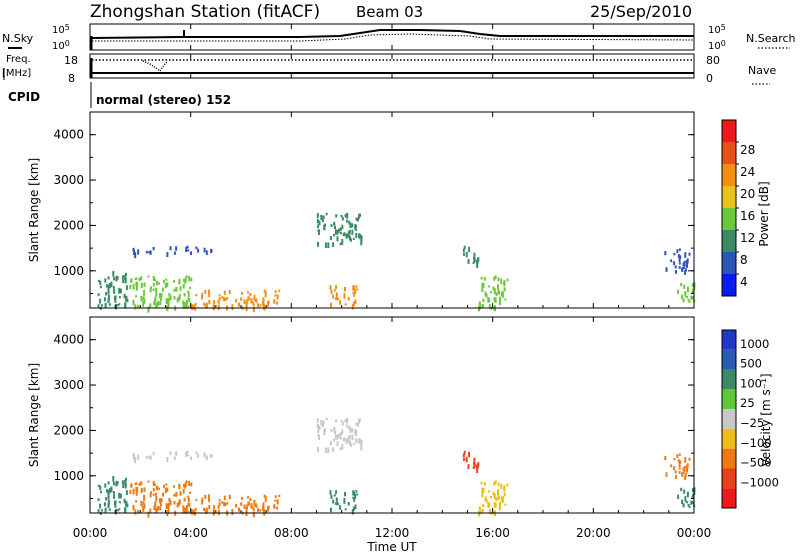 Image resolution: width=800 pixels, height=554 pixels. I want to click on x-tick-label: 04:00, so click(190, 533).